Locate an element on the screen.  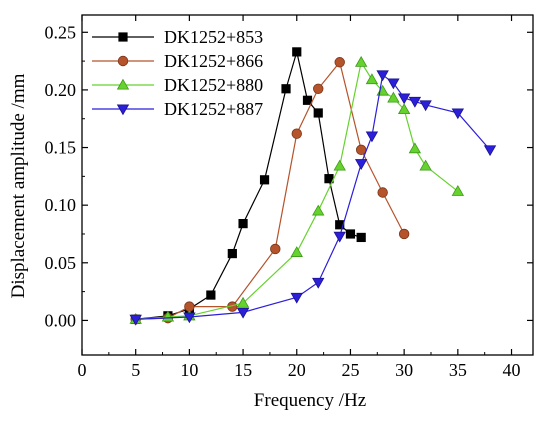
legend: DK1252+853 DK1252+866 DK1252+880 DK1252+887 is located at coordinates (177, 73).